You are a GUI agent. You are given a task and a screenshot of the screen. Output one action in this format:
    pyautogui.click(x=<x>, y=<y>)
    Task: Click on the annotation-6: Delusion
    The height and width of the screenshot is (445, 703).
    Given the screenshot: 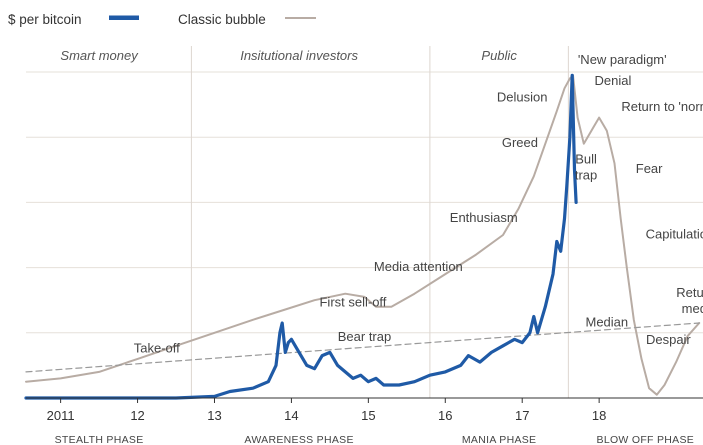 What is the action you would take?
    pyautogui.click(x=522, y=96)
    